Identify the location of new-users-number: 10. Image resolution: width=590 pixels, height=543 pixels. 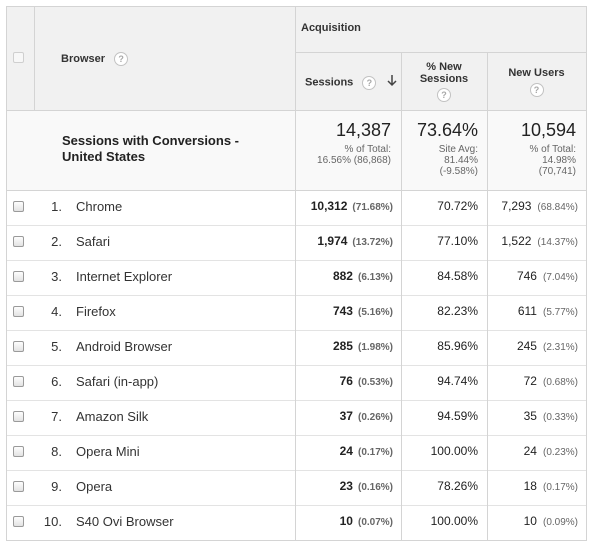
(530, 521).